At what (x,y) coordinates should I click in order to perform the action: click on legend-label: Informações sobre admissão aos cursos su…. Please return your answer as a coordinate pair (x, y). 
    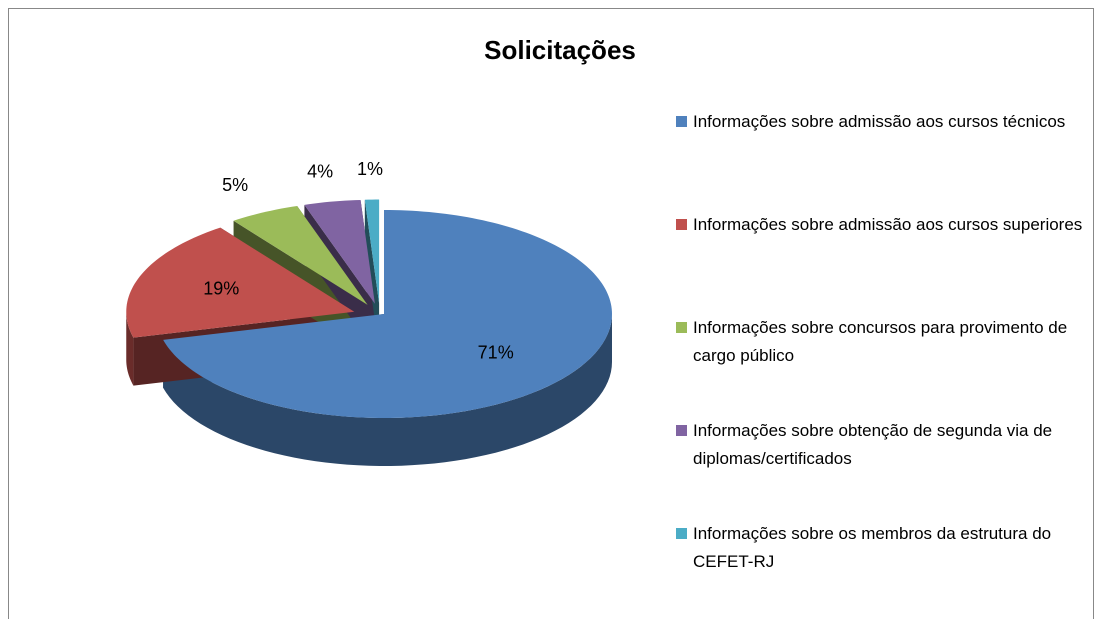
    Looking at the image, I should click on (888, 224).